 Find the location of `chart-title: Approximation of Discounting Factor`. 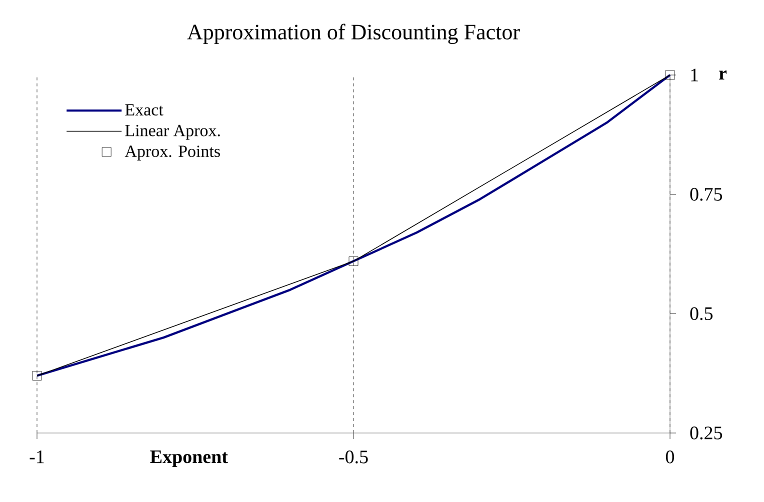

chart-title: Approximation of Discounting Factor is located at coordinates (353, 34).